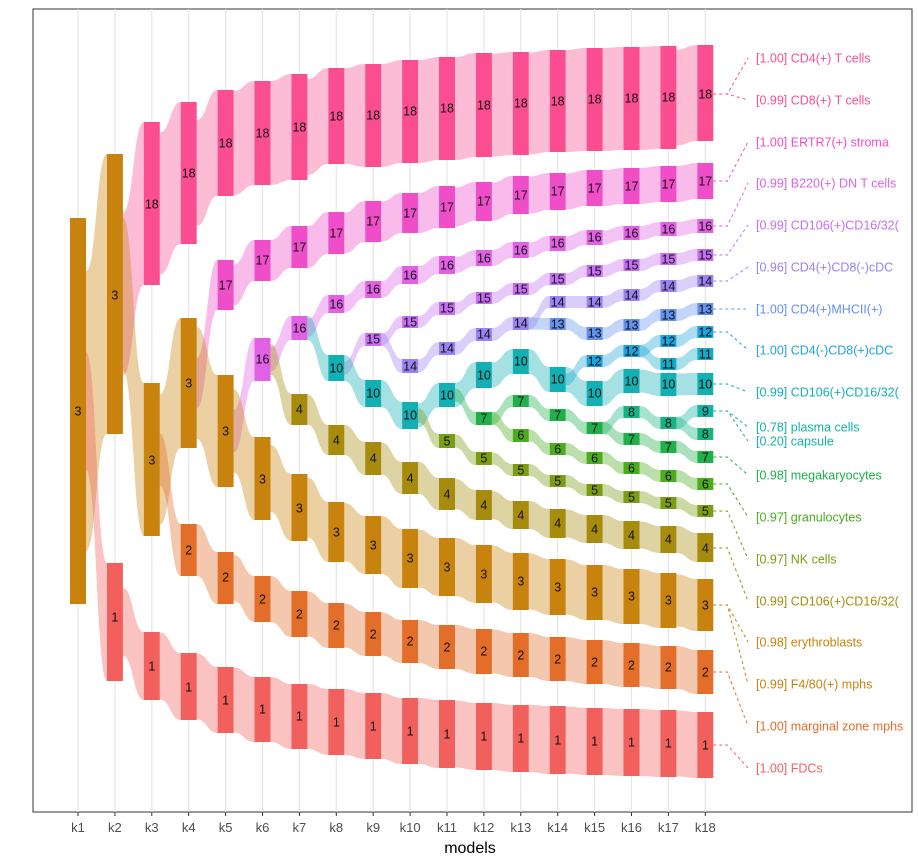 Image resolution: width=918 pixels, height=867 pixels. I want to click on annotation-label-11: [0.98] megakaryocytes, so click(819, 476).